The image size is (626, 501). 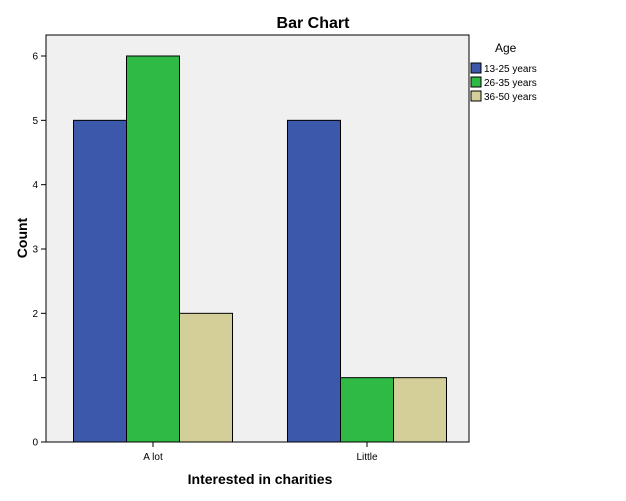 I want to click on y-axis-title: Count, so click(x=22, y=237).